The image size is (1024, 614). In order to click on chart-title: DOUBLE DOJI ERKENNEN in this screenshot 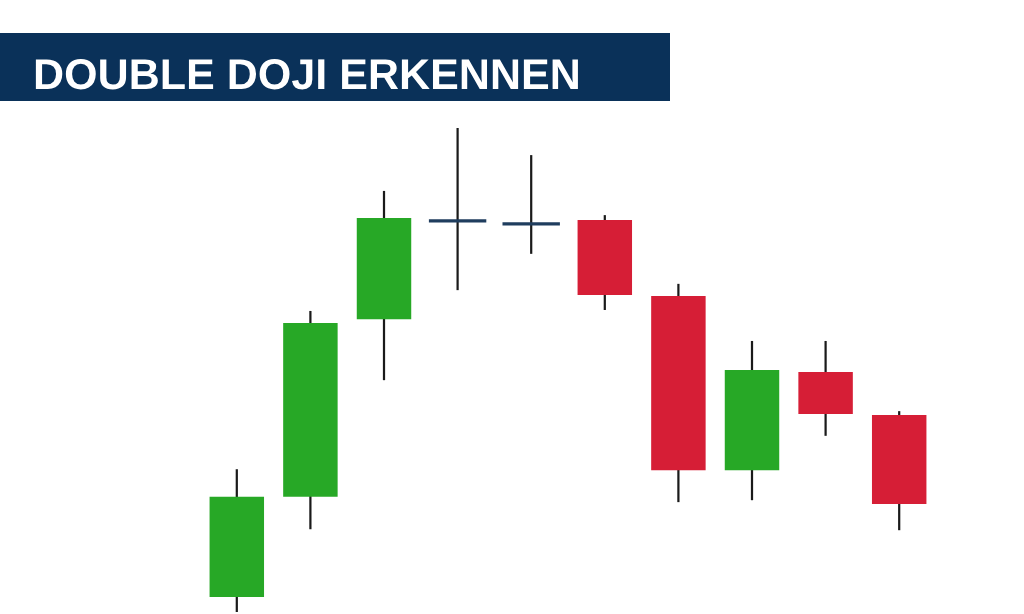, I will do `click(306, 74)`.